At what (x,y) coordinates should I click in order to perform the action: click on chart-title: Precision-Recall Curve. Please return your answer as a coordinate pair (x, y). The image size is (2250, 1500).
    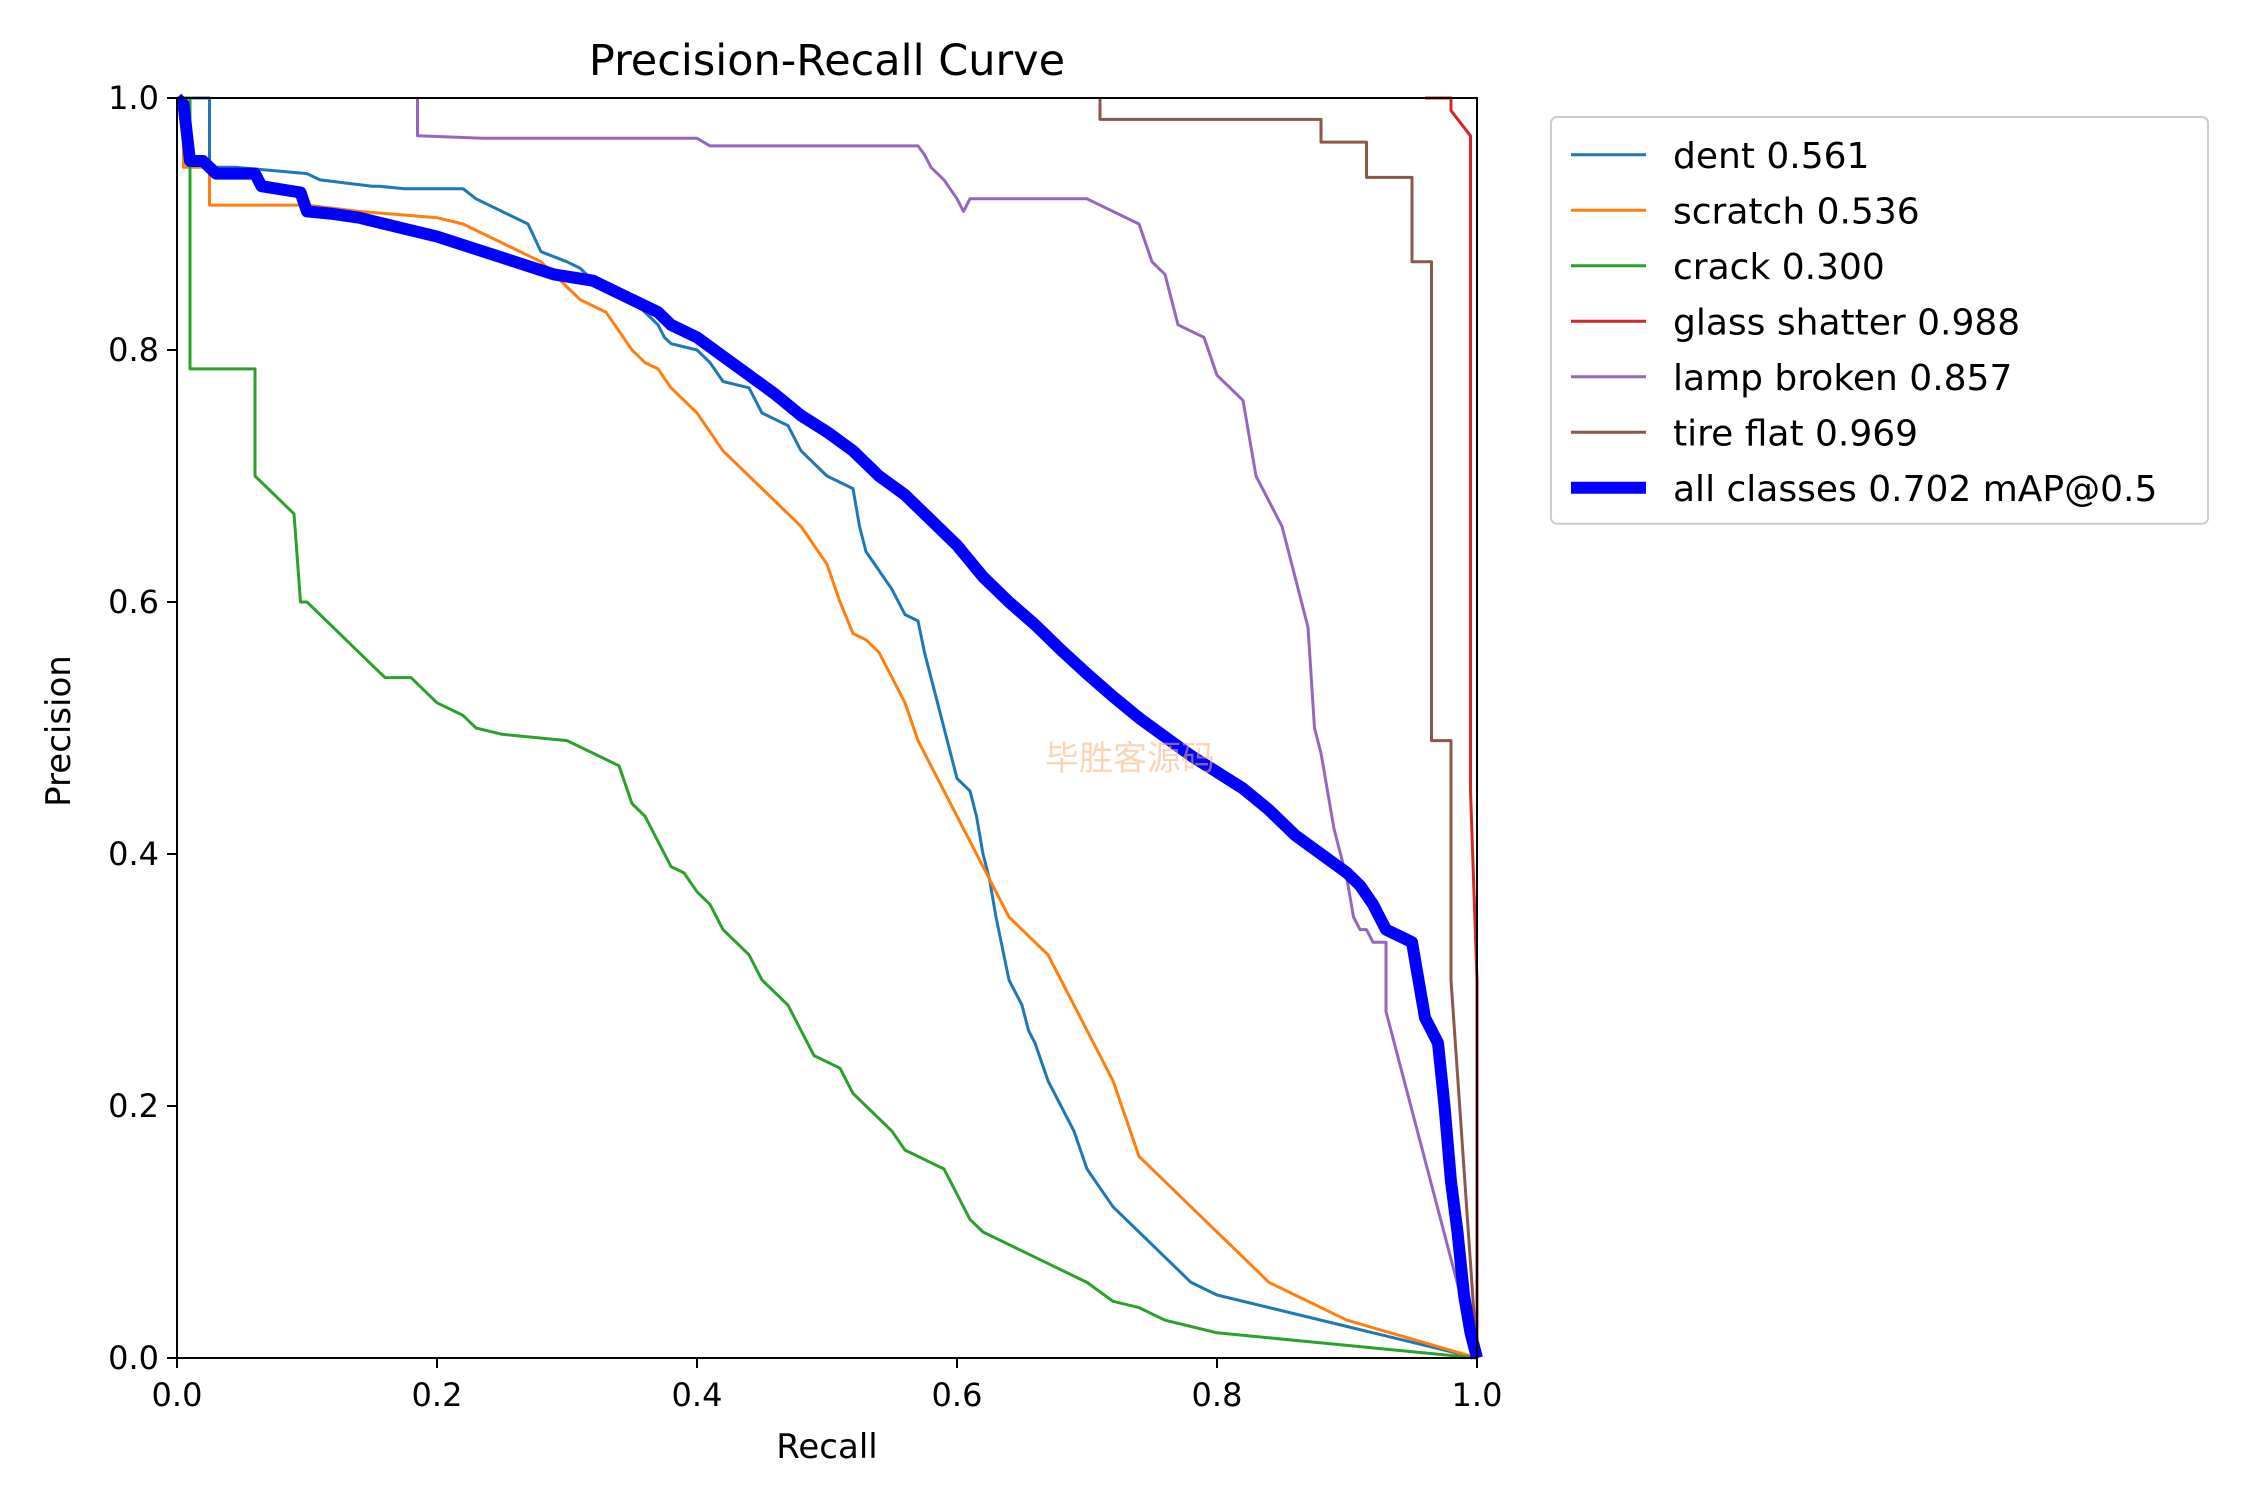
    Looking at the image, I should click on (827, 61).